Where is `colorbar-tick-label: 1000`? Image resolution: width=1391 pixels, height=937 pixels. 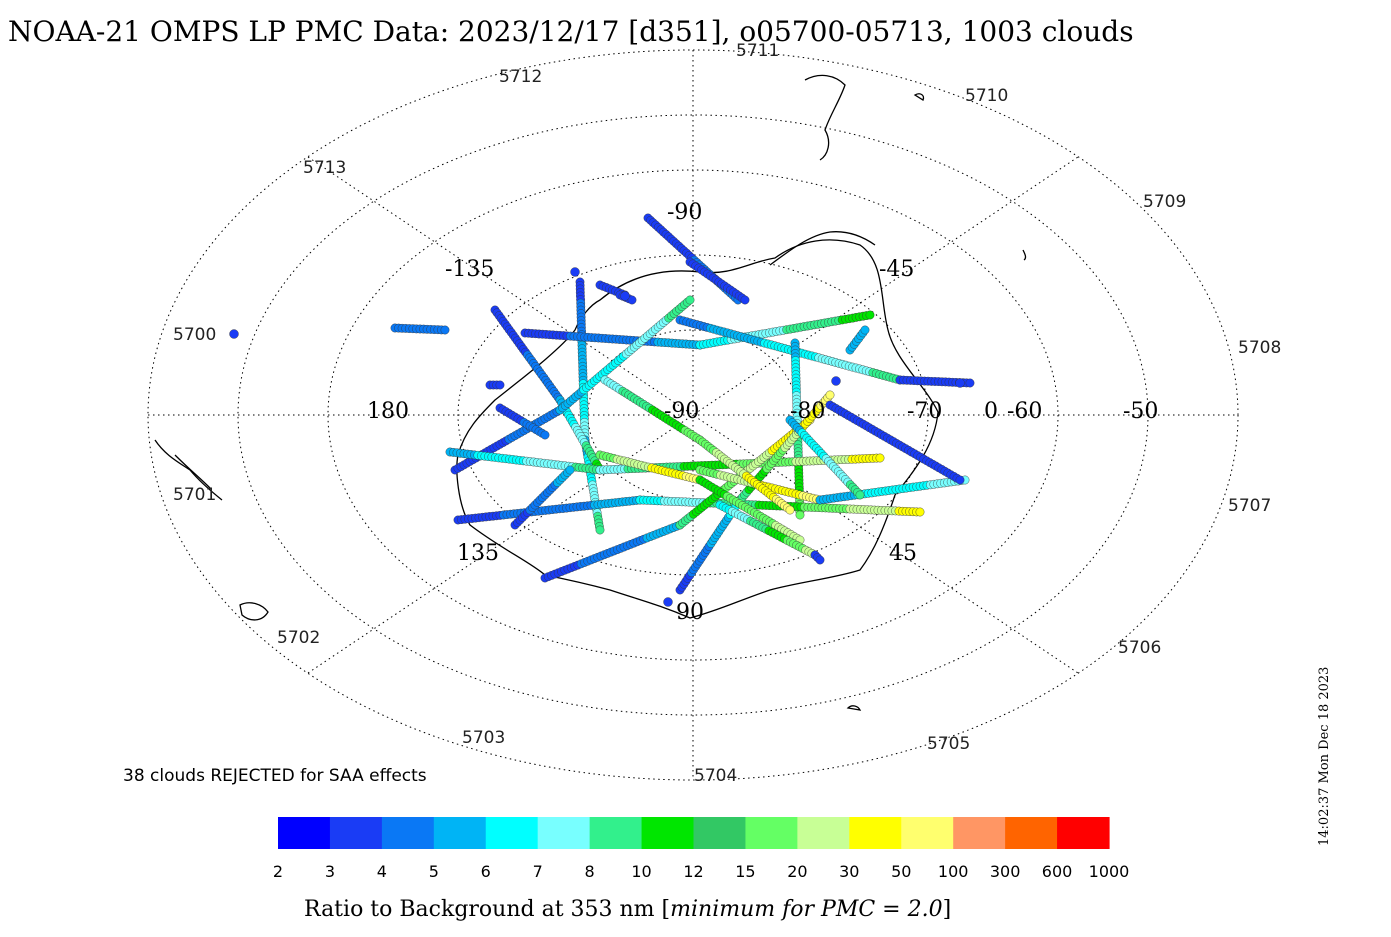 colorbar-tick-label: 1000 is located at coordinates (1109, 871).